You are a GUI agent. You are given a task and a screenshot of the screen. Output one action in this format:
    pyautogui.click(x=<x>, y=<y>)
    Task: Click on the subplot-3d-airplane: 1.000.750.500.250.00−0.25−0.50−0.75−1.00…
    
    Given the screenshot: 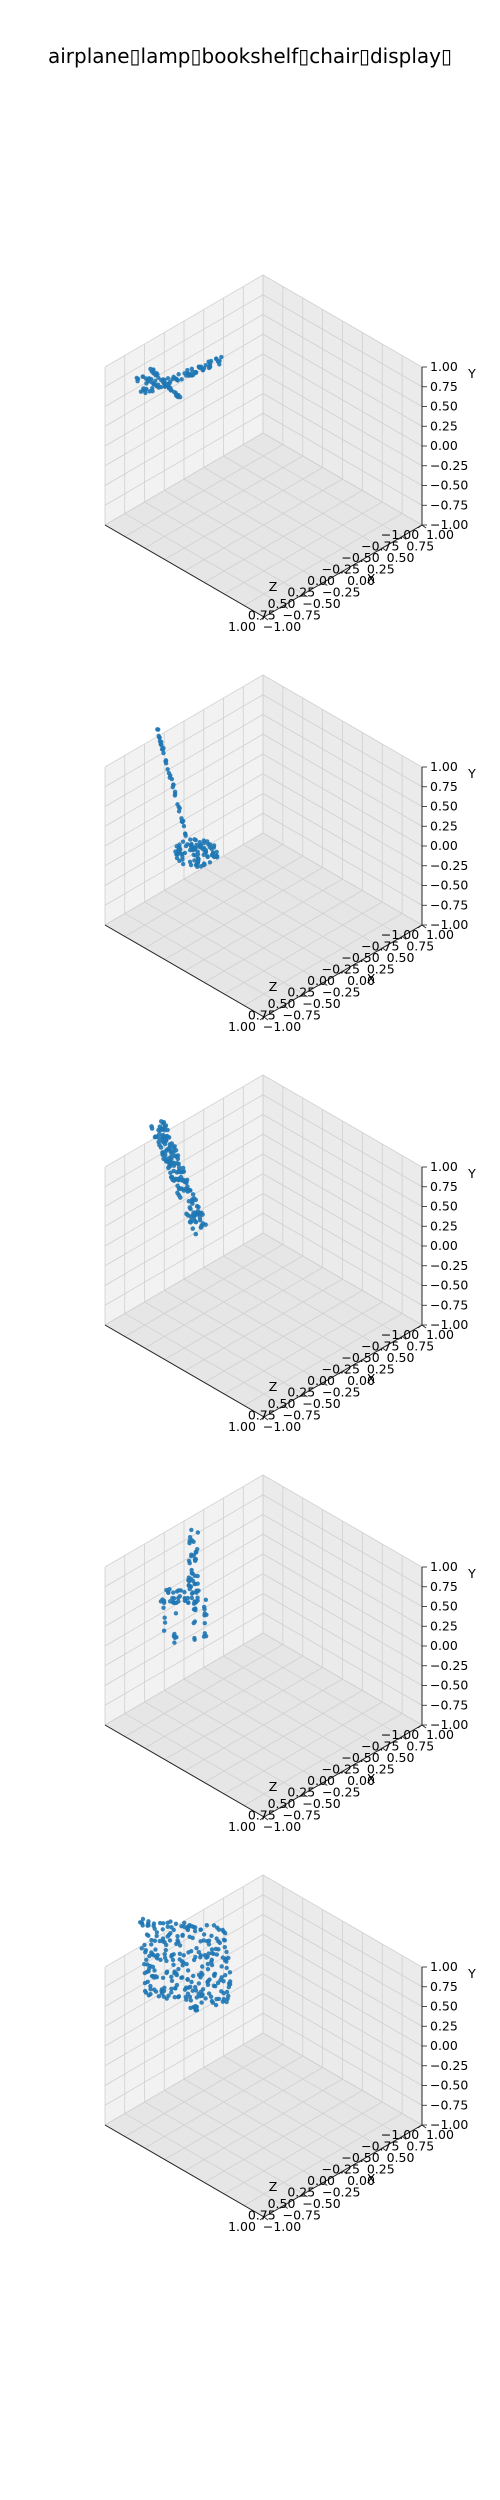 What is the action you would take?
    pyautogui.click(x=290, y=454)
    